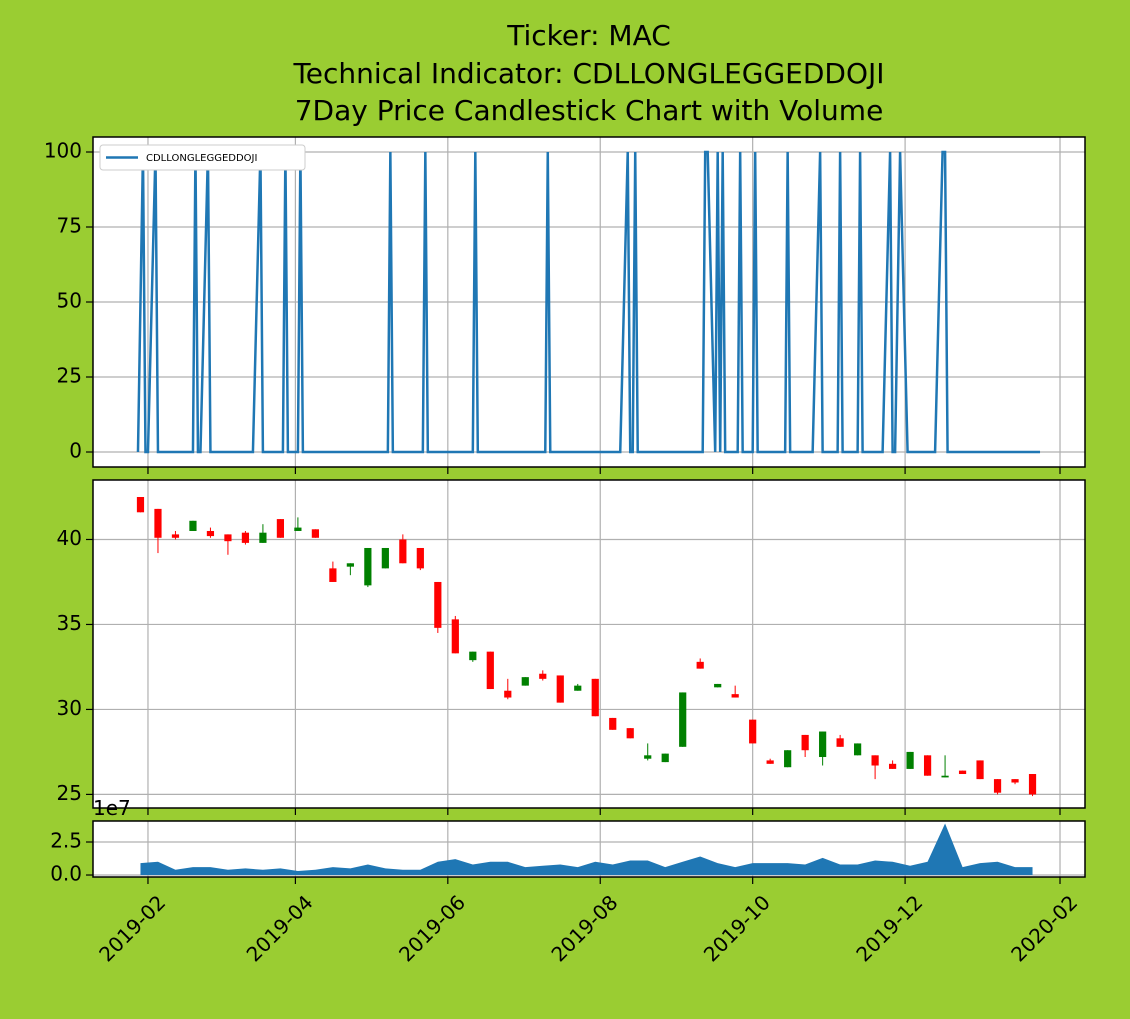  I want to click on volume-area, so click(586, 849).